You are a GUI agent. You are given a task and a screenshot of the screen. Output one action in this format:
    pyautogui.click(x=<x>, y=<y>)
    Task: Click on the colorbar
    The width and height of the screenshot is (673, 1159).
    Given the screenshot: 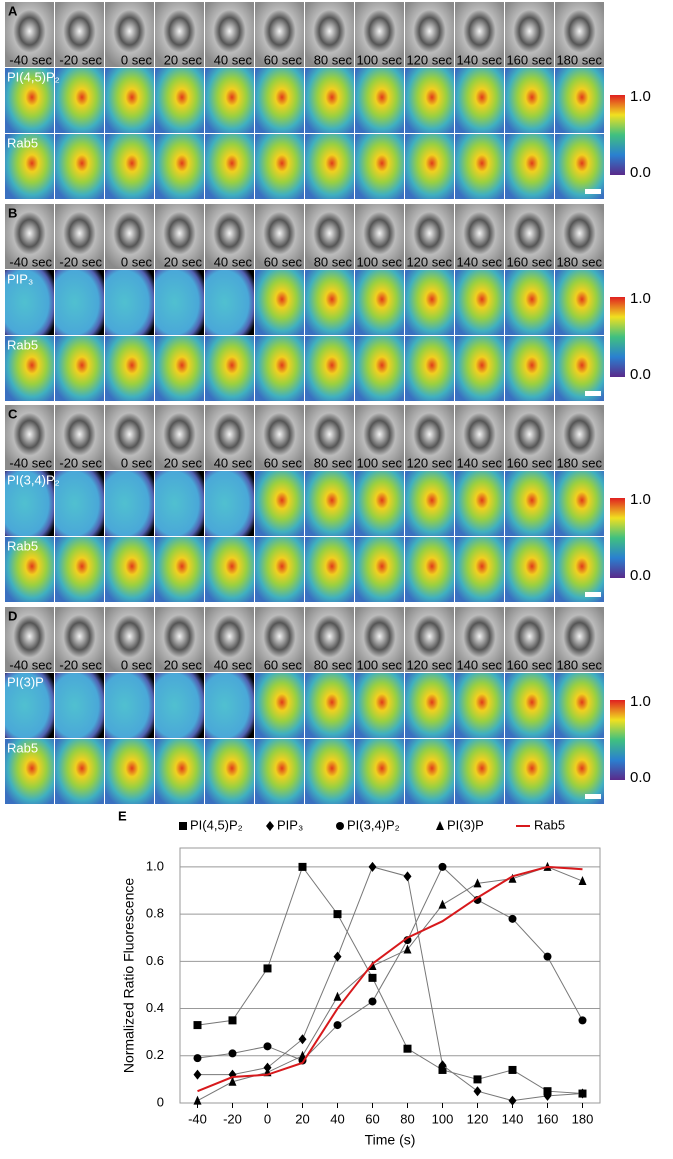 What is the action you would take?
    pyautogui.click(x=617, y=538)
    